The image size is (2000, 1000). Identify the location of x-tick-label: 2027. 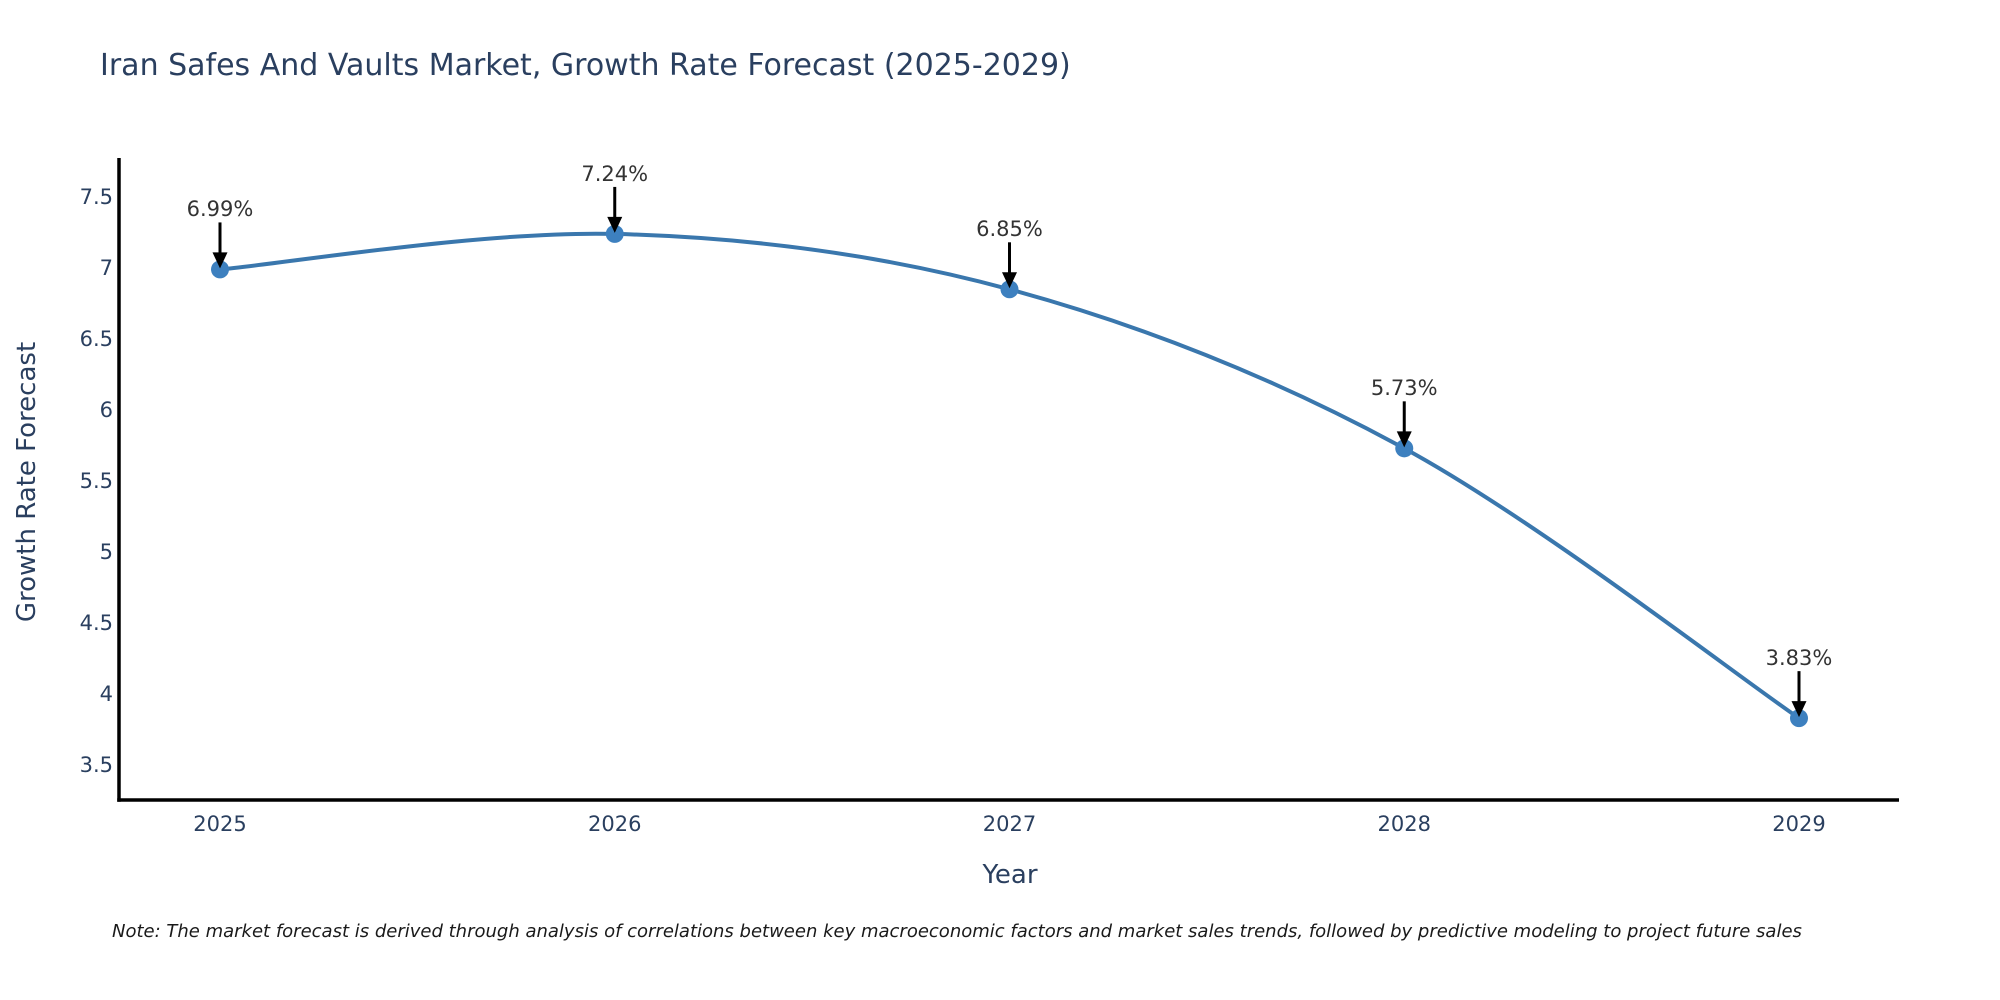
(1009, 824).